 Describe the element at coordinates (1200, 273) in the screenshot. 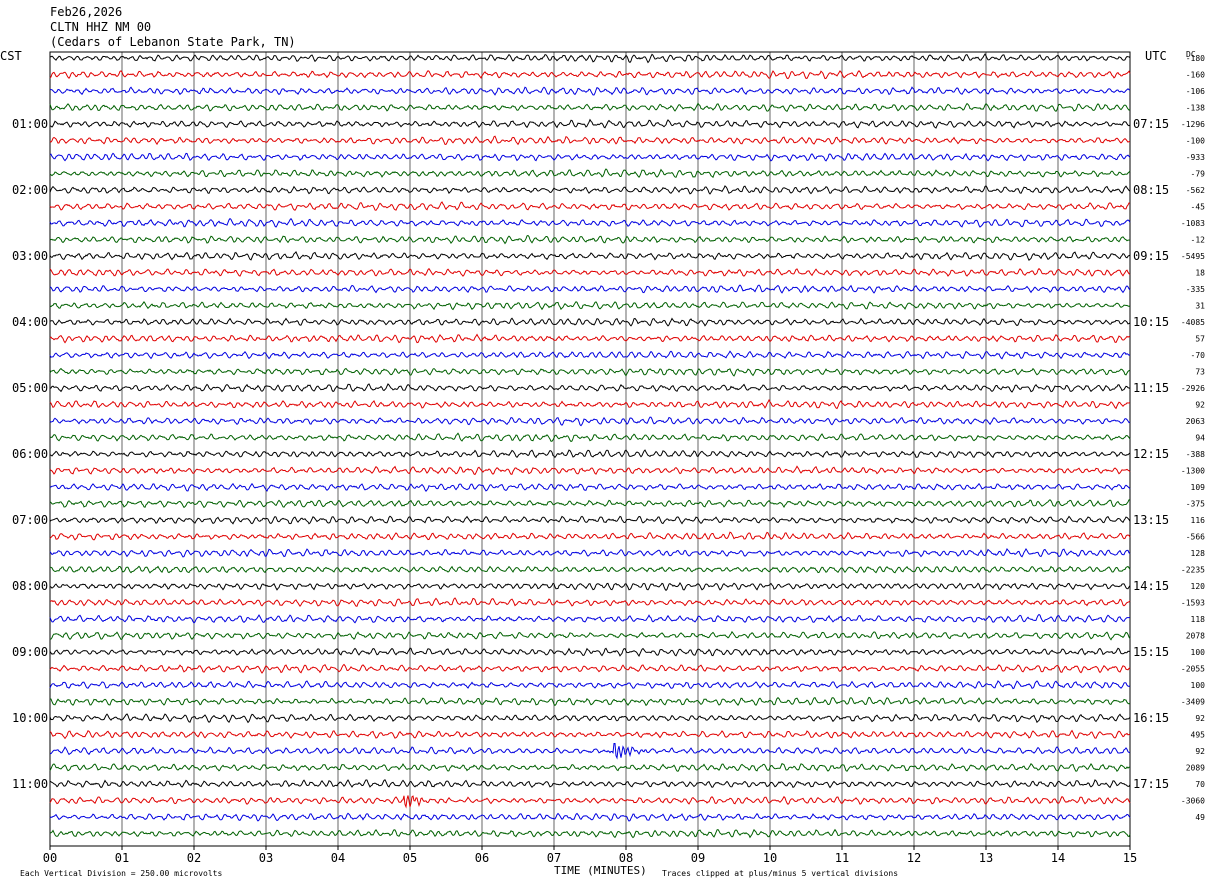

I see `dc-offset-value: 18` at that location.